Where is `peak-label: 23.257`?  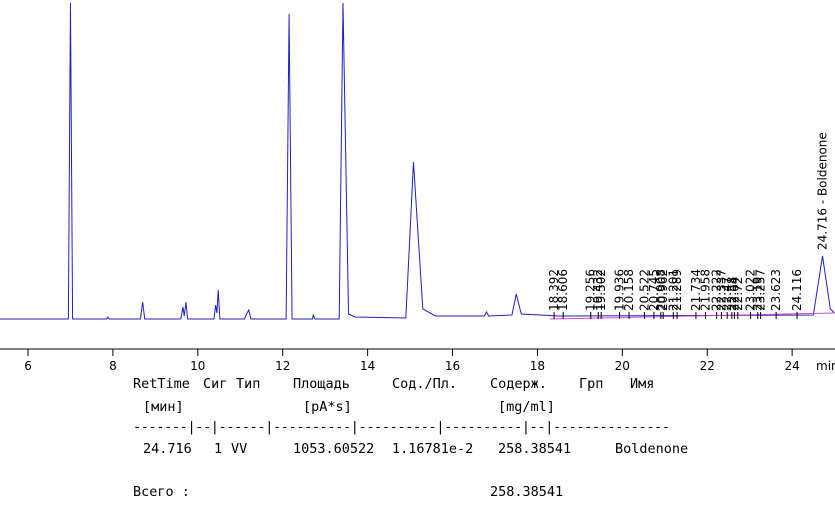 peak-label: 23.257 is located at coordinates (761, 290).